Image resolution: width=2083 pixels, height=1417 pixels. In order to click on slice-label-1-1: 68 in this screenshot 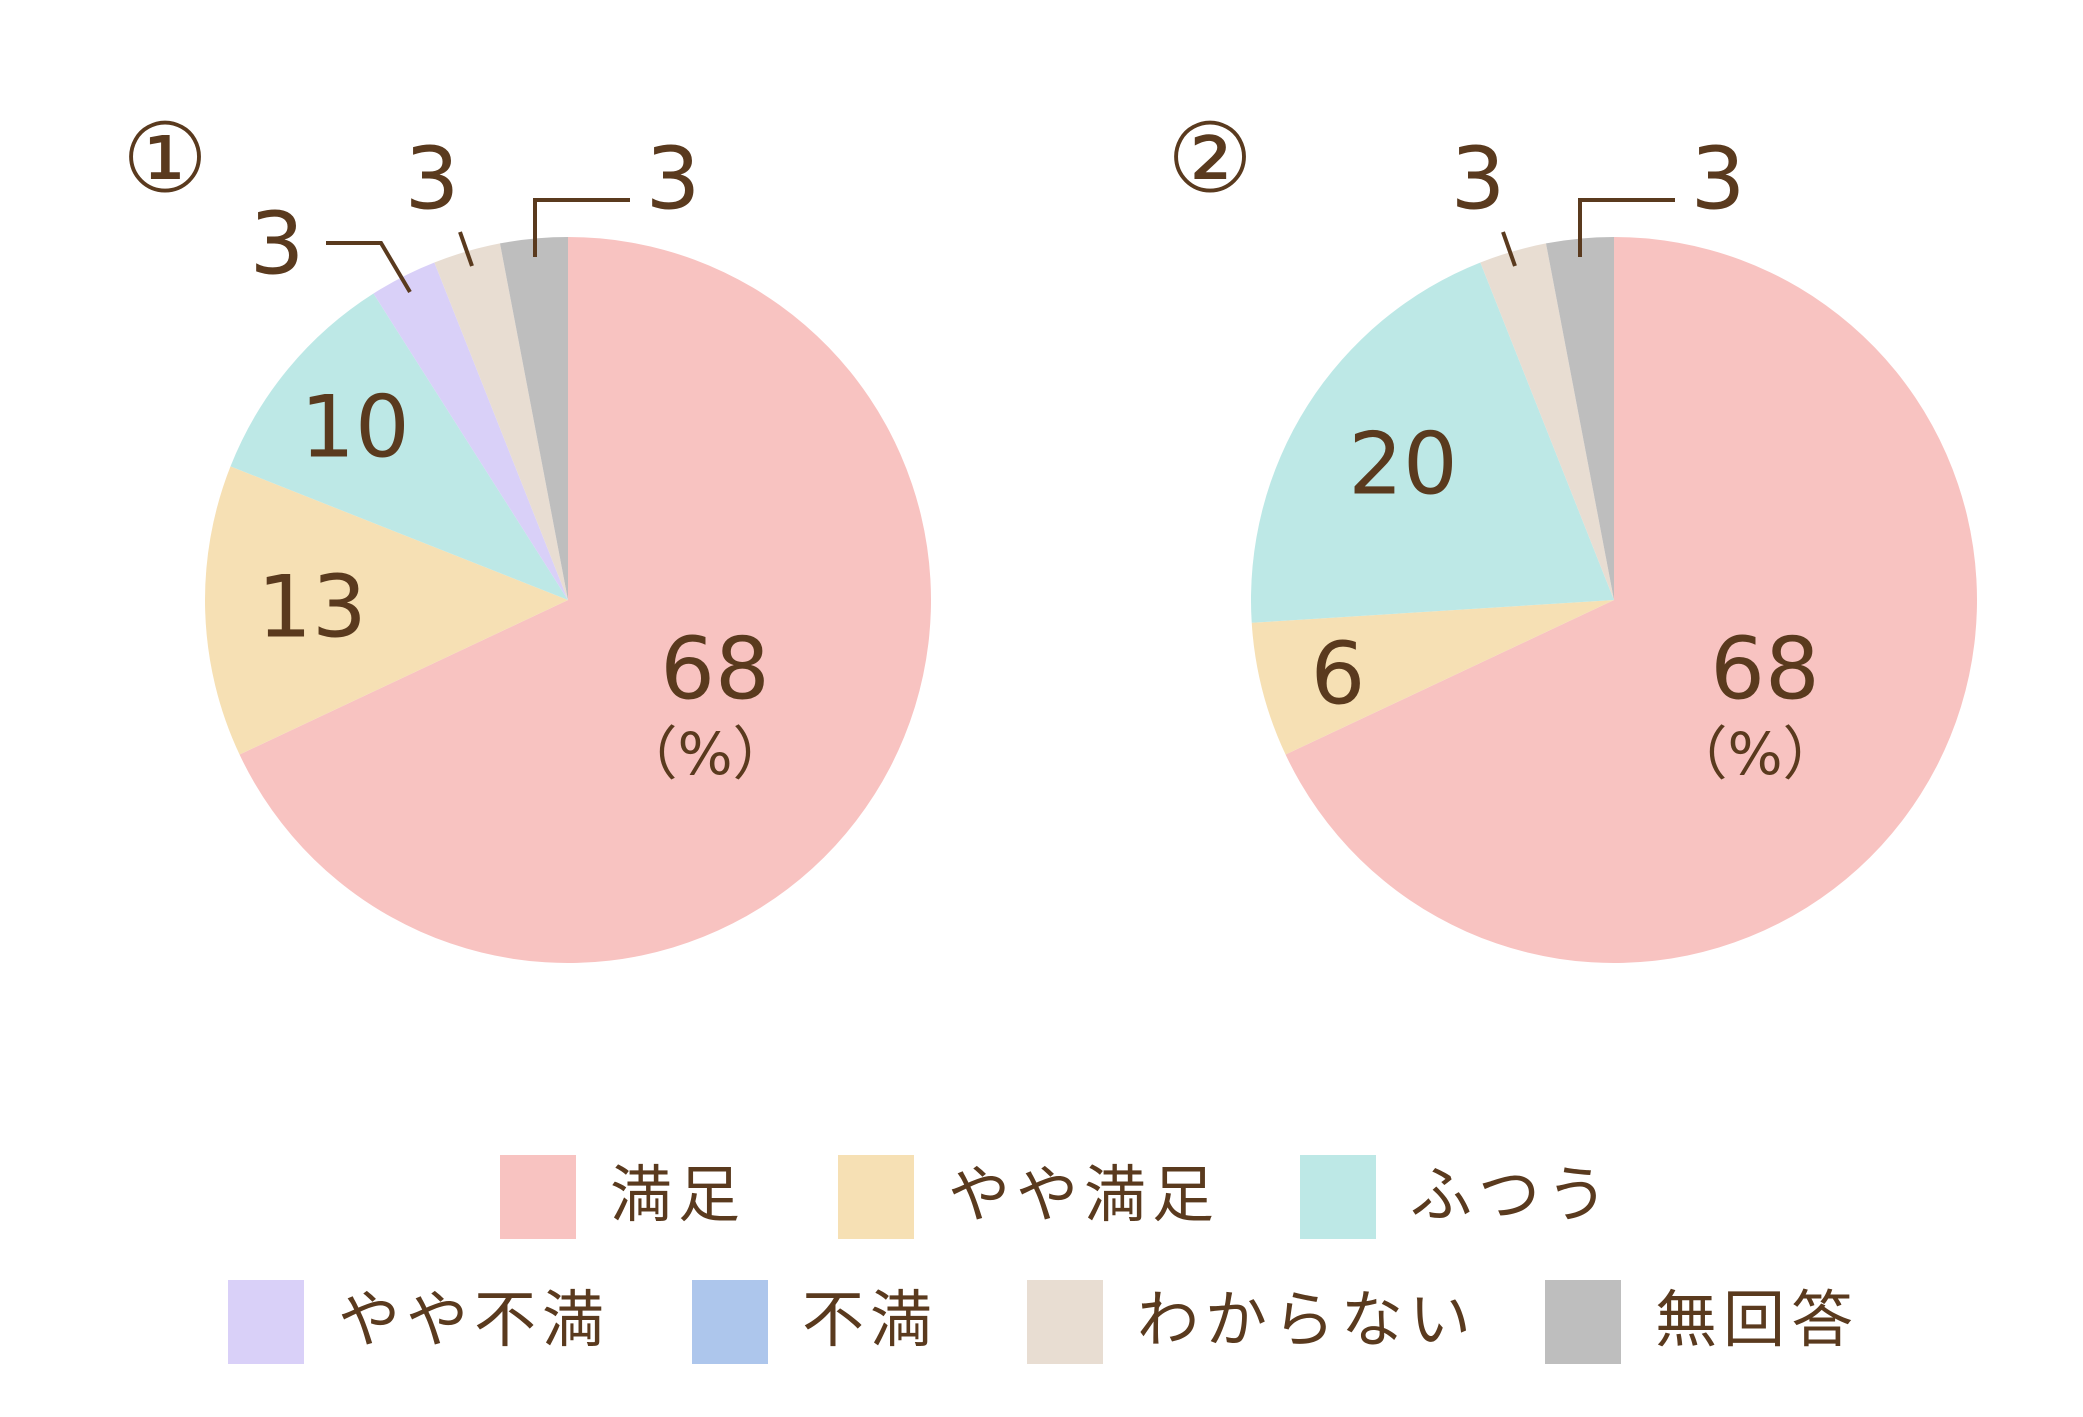, I will do `click(714, 669)`.